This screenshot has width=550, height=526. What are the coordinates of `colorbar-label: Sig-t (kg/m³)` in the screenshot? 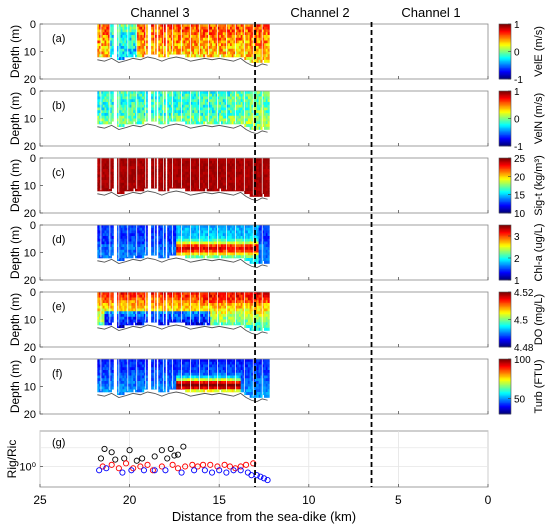 It's located at (539, 185).